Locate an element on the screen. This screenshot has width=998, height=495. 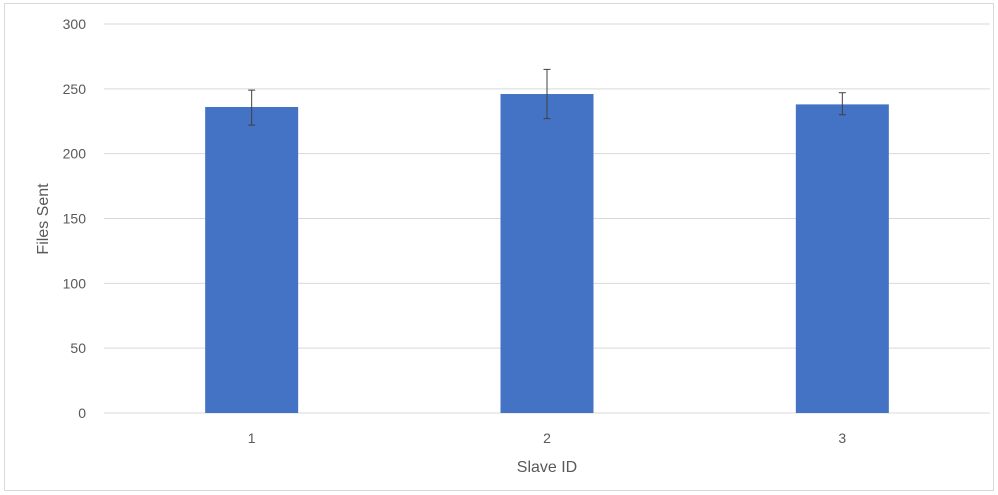
y-tick-label: 50 is located at coordinates (78, 348).